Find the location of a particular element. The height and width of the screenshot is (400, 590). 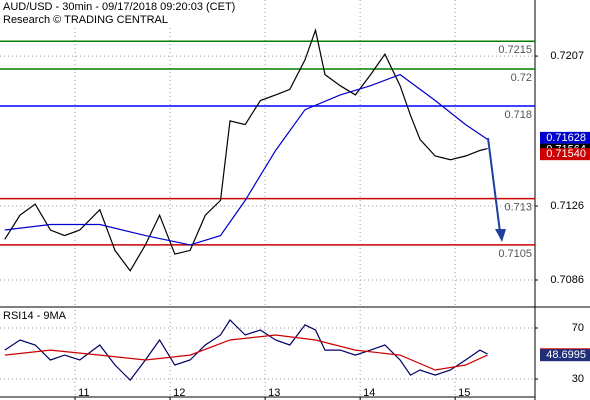

arrow-head is located at coordinates (500, 235).